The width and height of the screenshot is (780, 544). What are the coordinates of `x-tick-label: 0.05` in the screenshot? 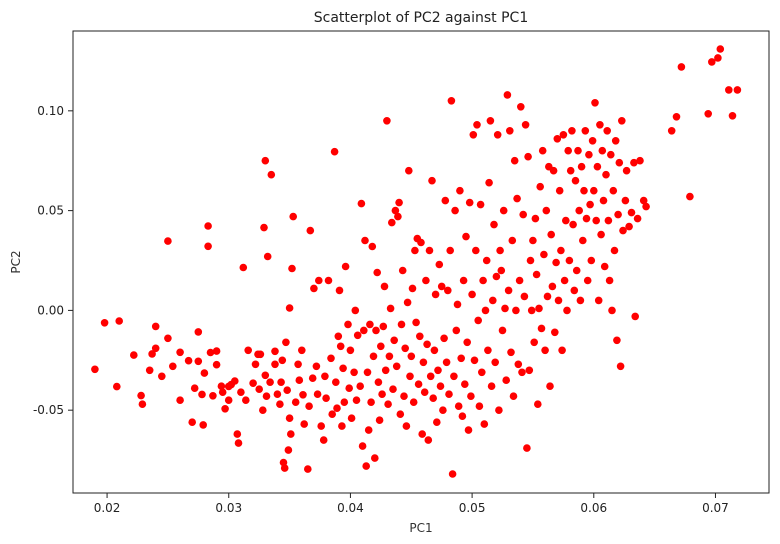 It's located at (472, 508).